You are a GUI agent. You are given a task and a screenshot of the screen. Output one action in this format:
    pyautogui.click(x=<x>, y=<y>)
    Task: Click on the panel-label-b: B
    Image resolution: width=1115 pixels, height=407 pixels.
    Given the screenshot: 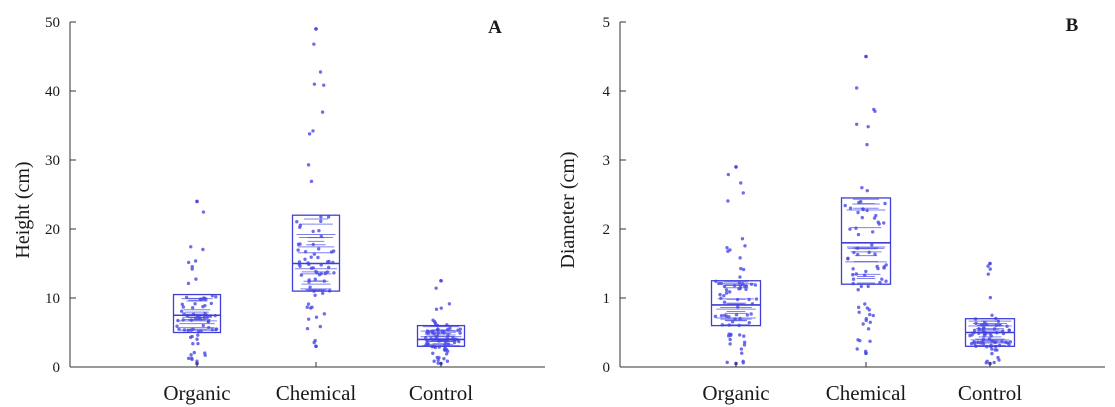 What is the action you would take?
    pyautogui.click(x=1072, y=25)
    